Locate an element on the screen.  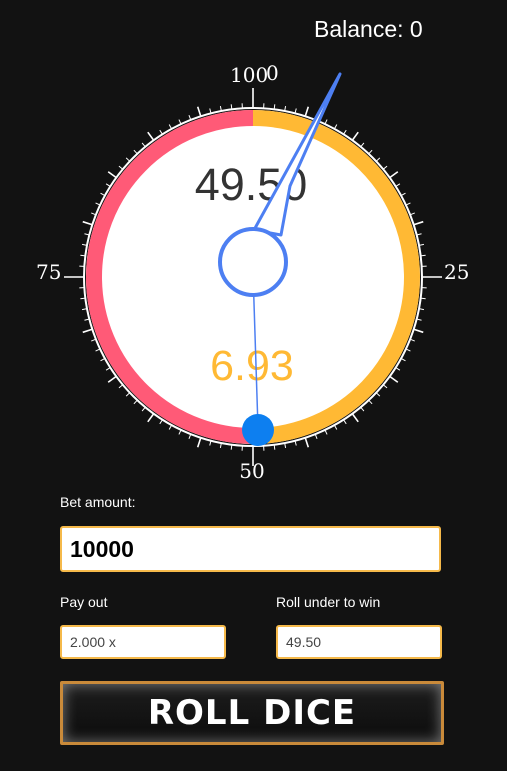
bet-amount-input is located at coordinates (250, 549).